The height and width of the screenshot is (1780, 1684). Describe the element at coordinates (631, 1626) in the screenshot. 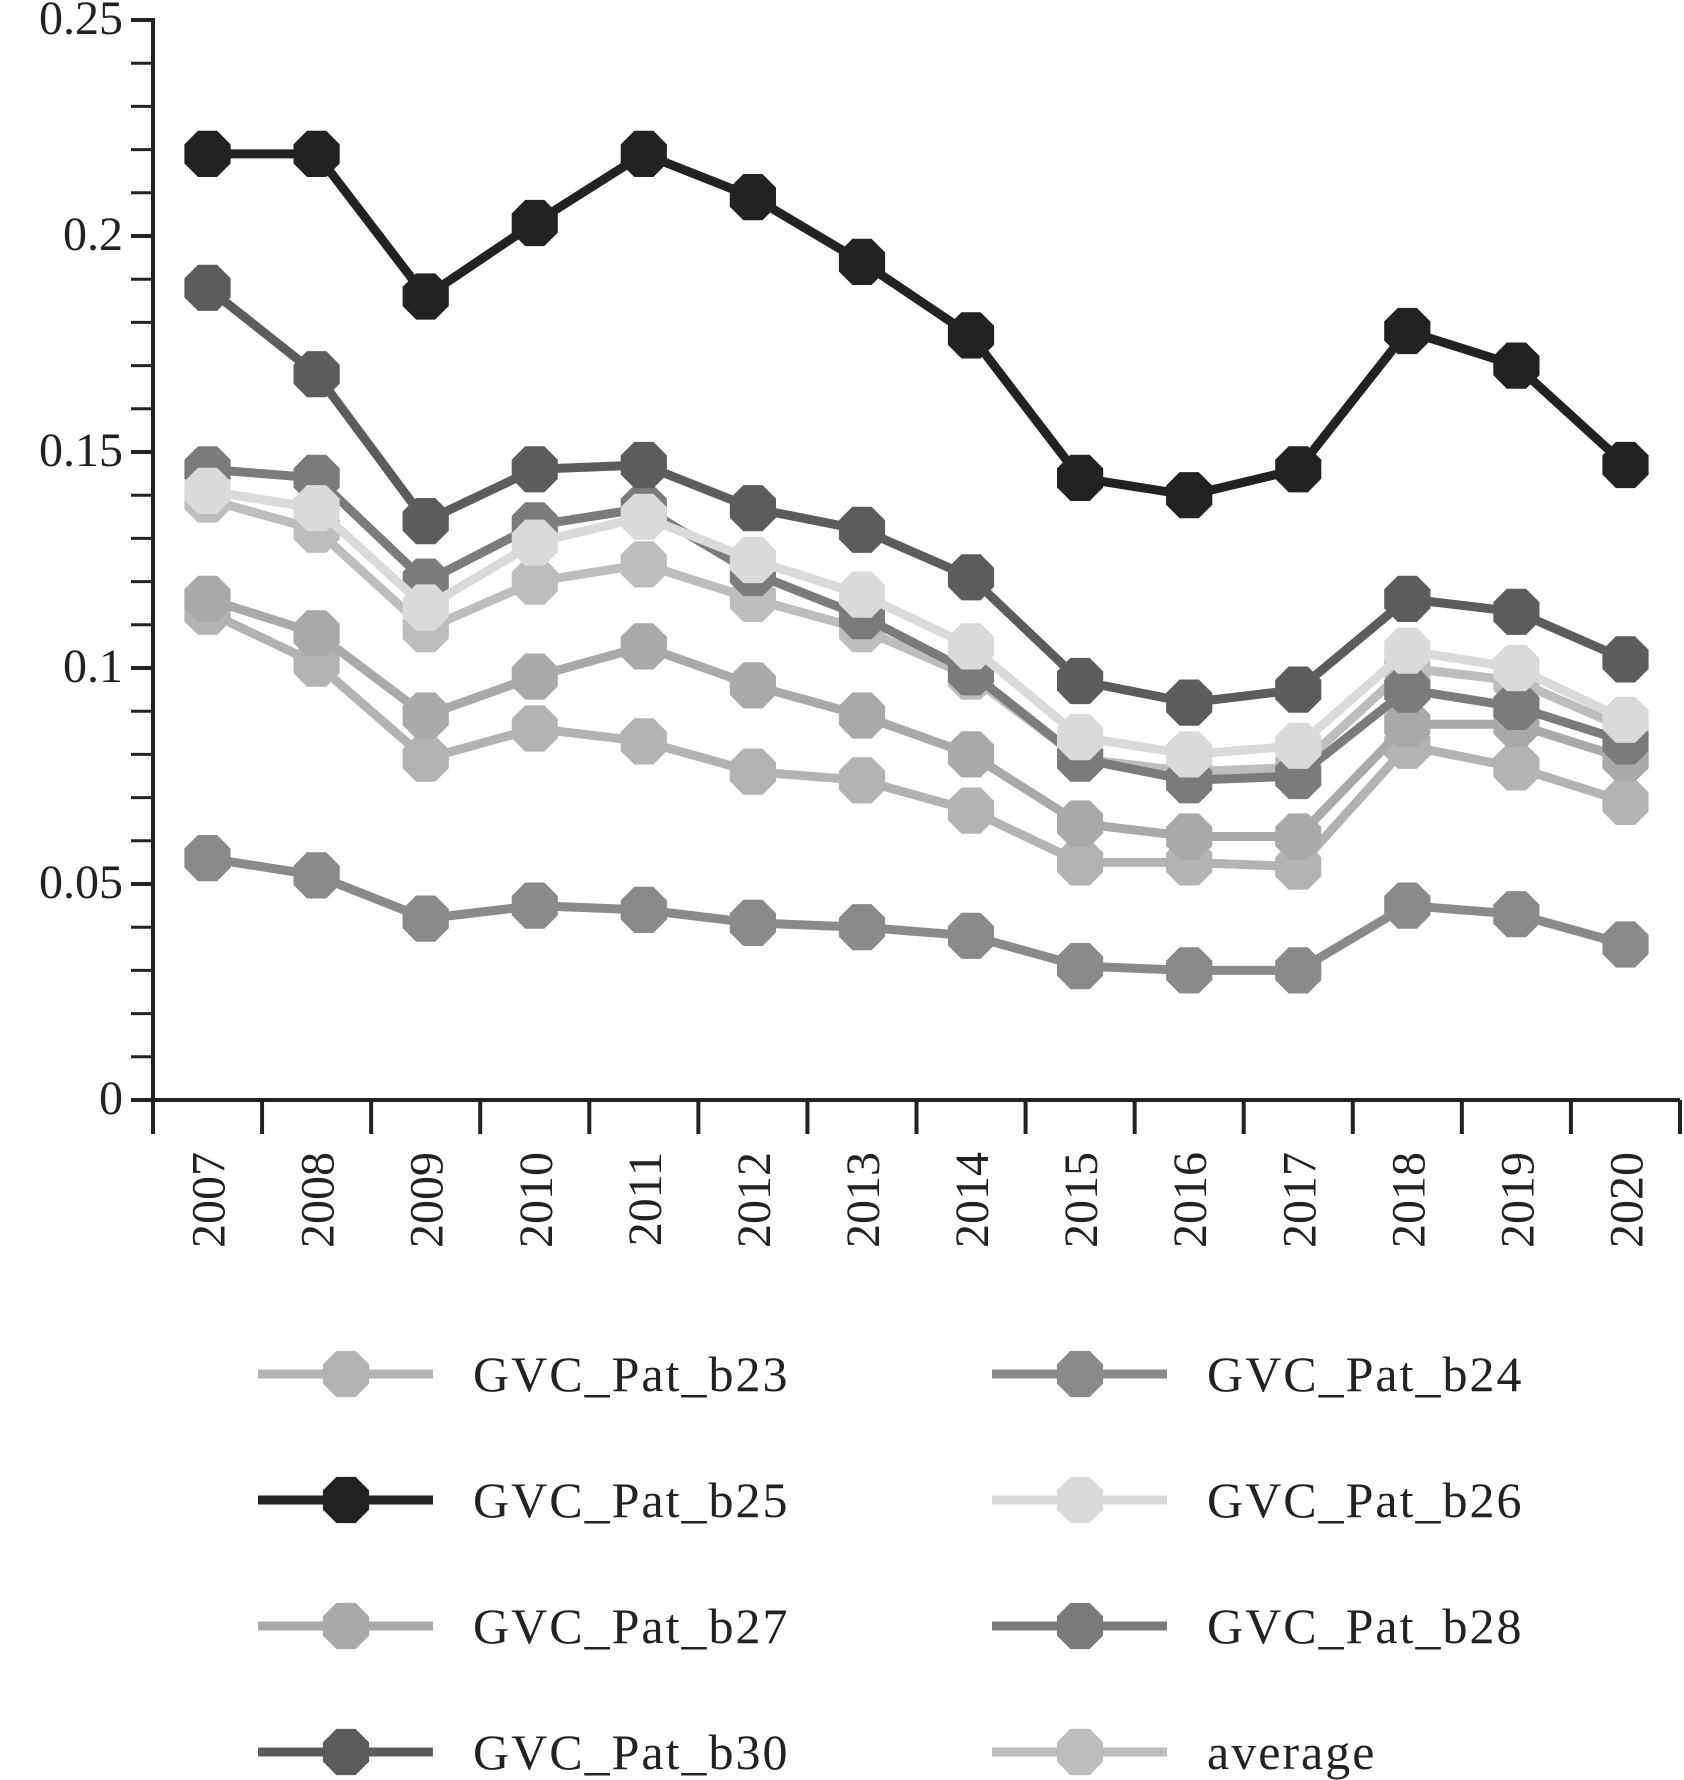

I see `legend-label: GVC_Pat_b27` at that location.